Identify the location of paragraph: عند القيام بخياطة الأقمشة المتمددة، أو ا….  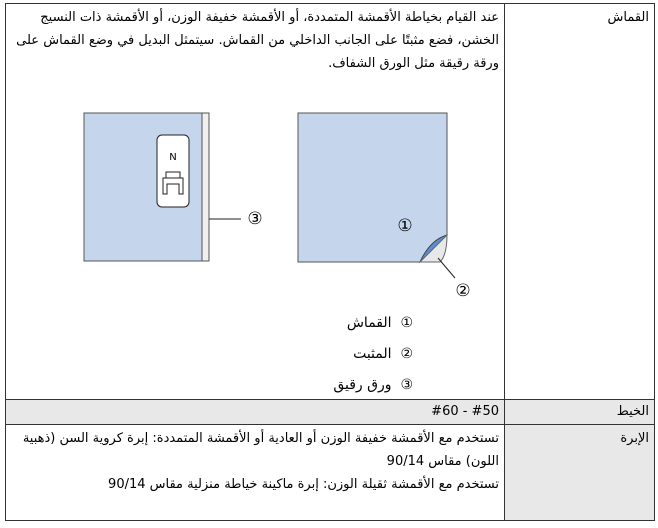
(257, 40).